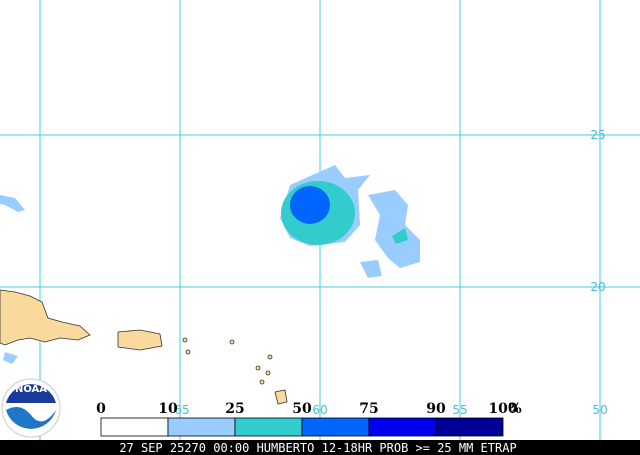 This screenshot has height=455, width=640. Describe the element at coordinates (514, 409) in the screenshot. I see `legend-unit: %` at that location.